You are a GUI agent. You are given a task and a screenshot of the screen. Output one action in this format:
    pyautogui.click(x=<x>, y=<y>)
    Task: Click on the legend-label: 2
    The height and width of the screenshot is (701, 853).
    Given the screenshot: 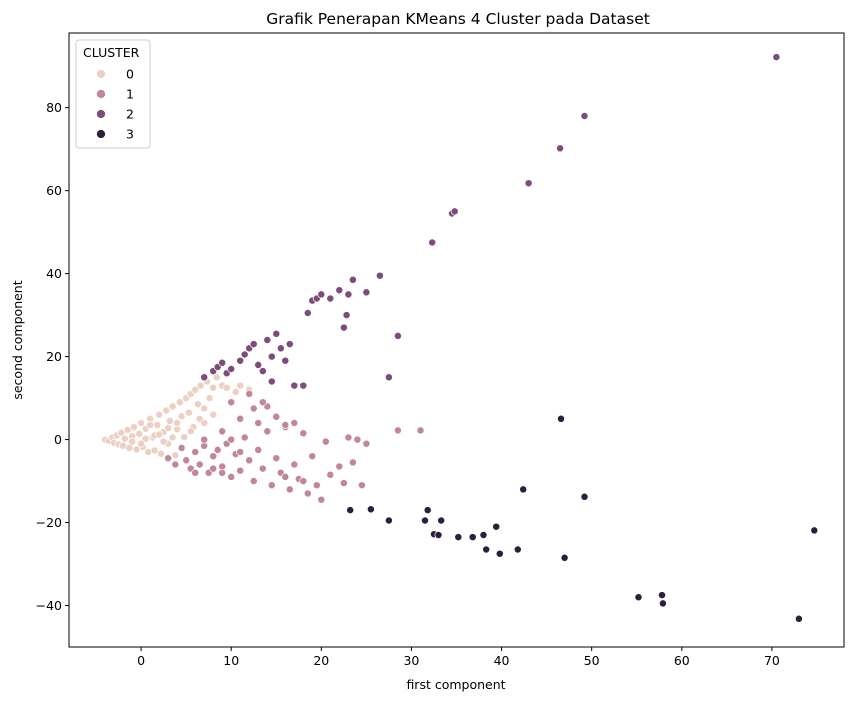 What is the action you would take?
    pyautogui.click(x=130, y=114)
    